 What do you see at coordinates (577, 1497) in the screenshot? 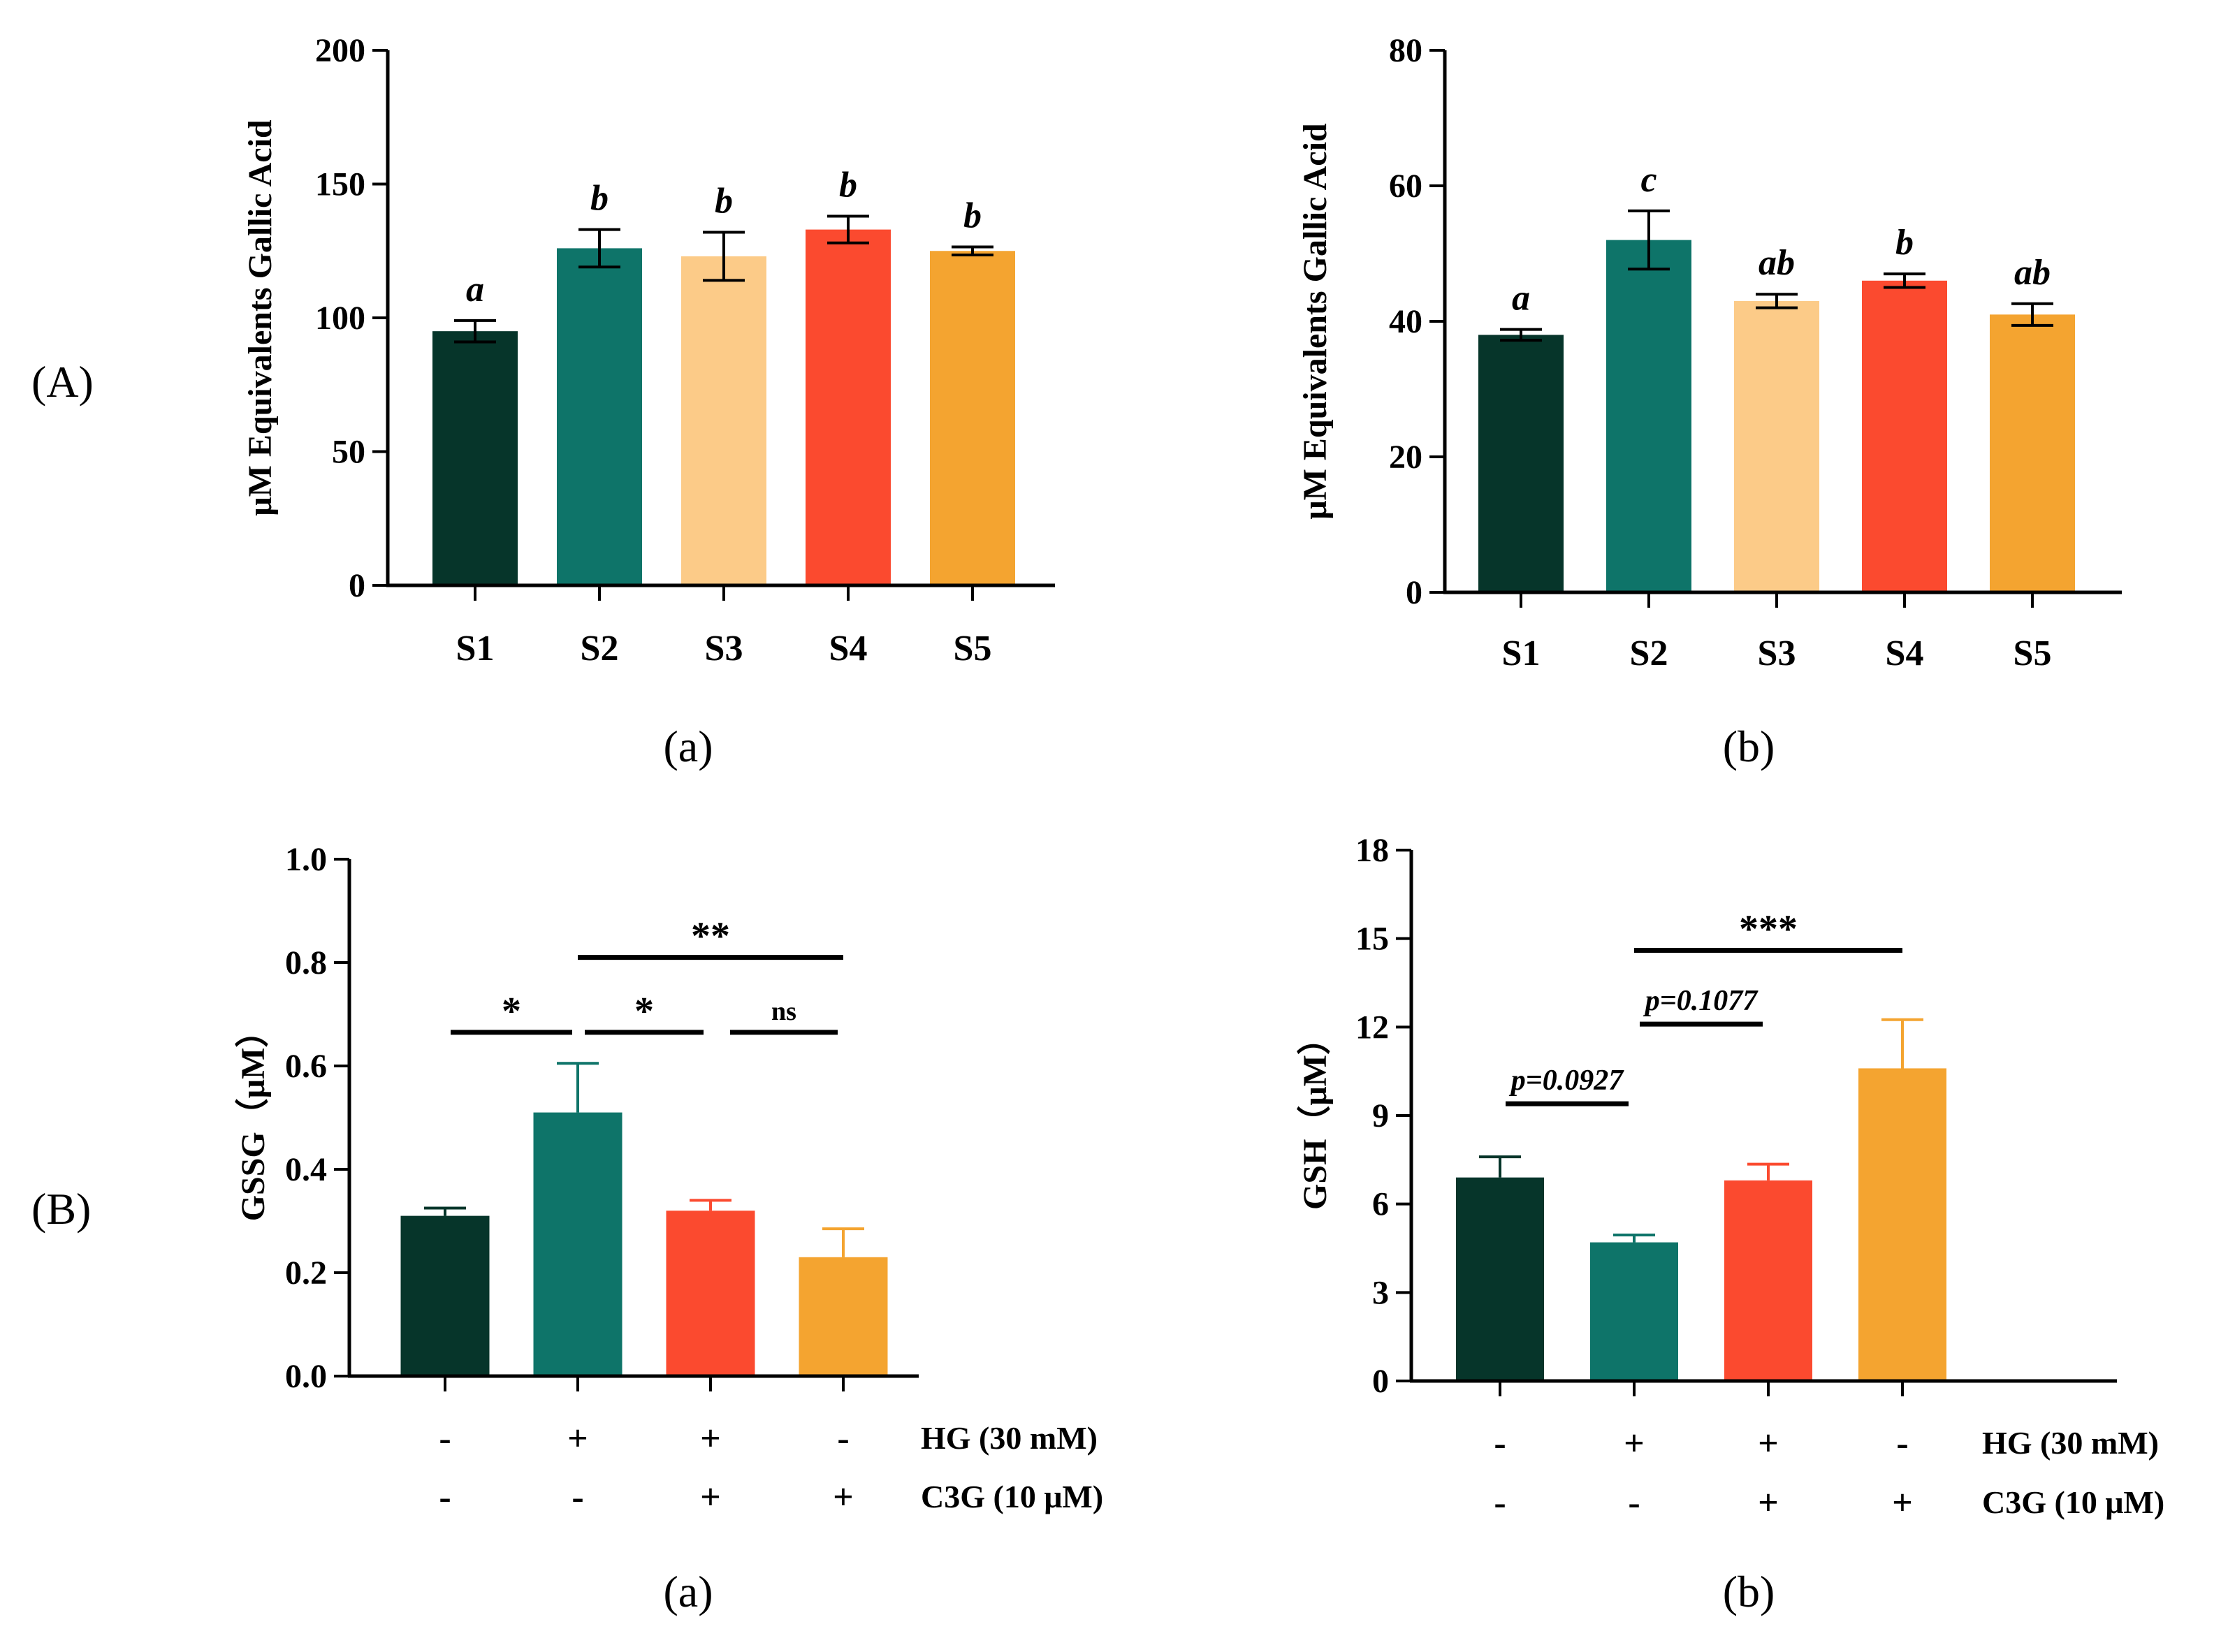
I see `condition-sign-Ba-2-2: -` at bounding box center [577, 1497].